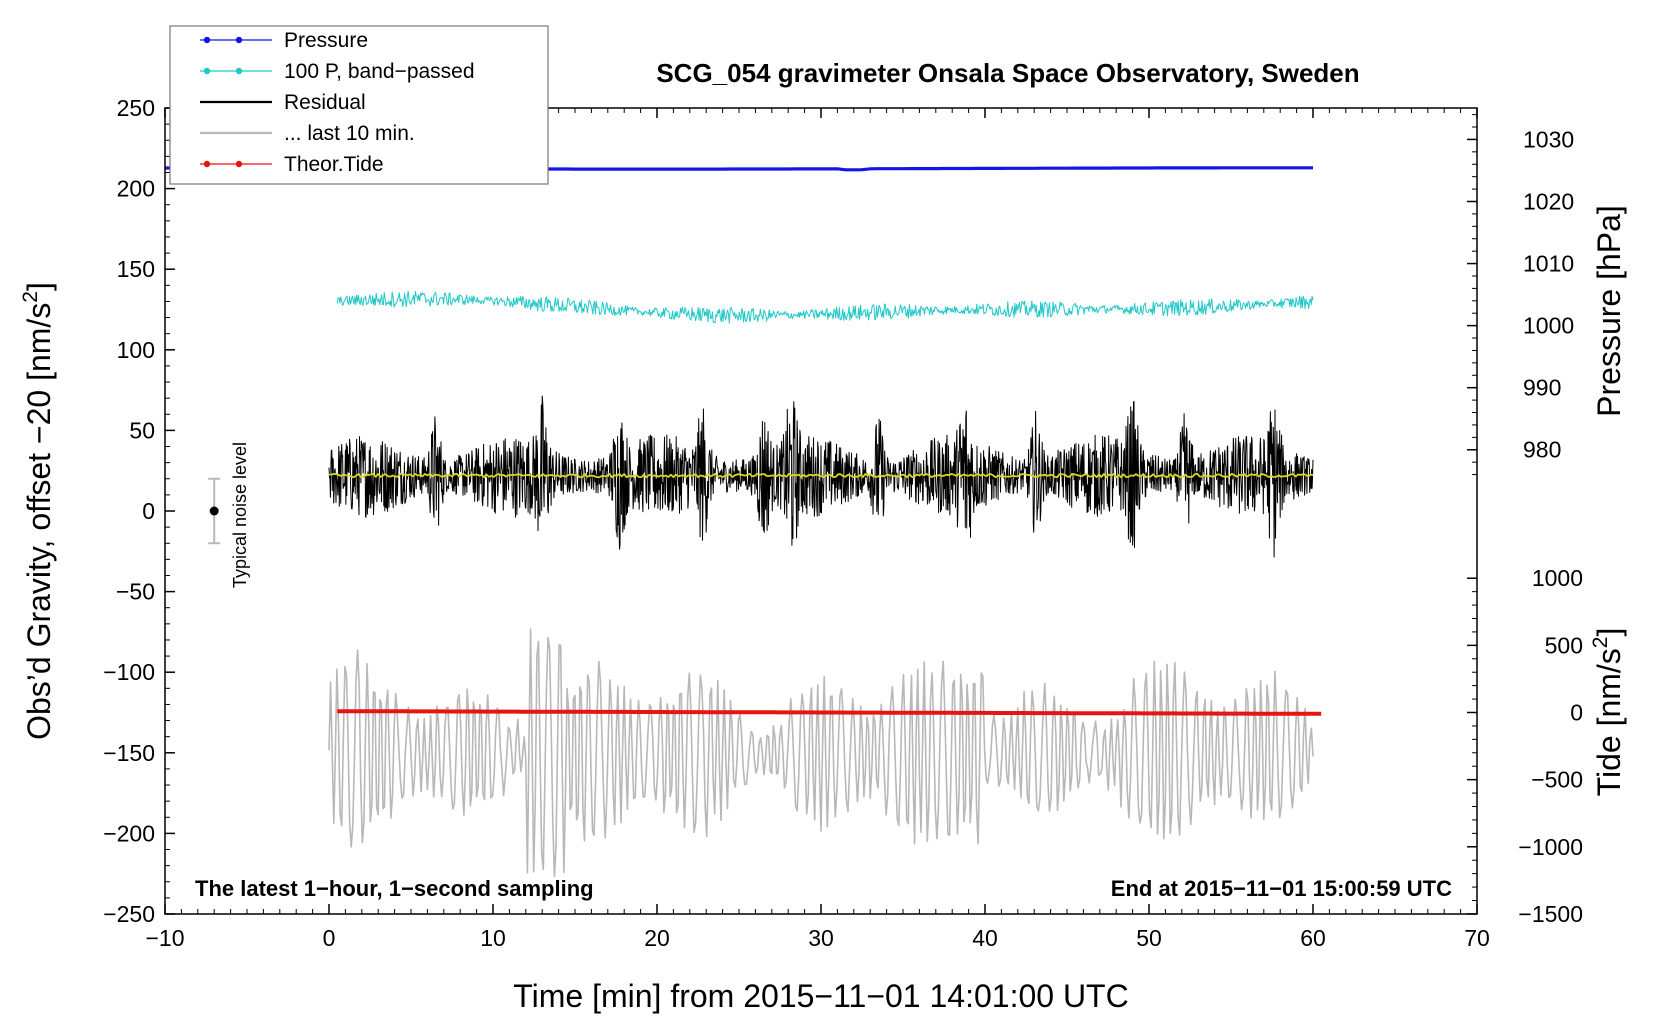  Describe the element at coordinates (240, 515) in the screenshot. I see `noise-label: Typical noise level` at that location.